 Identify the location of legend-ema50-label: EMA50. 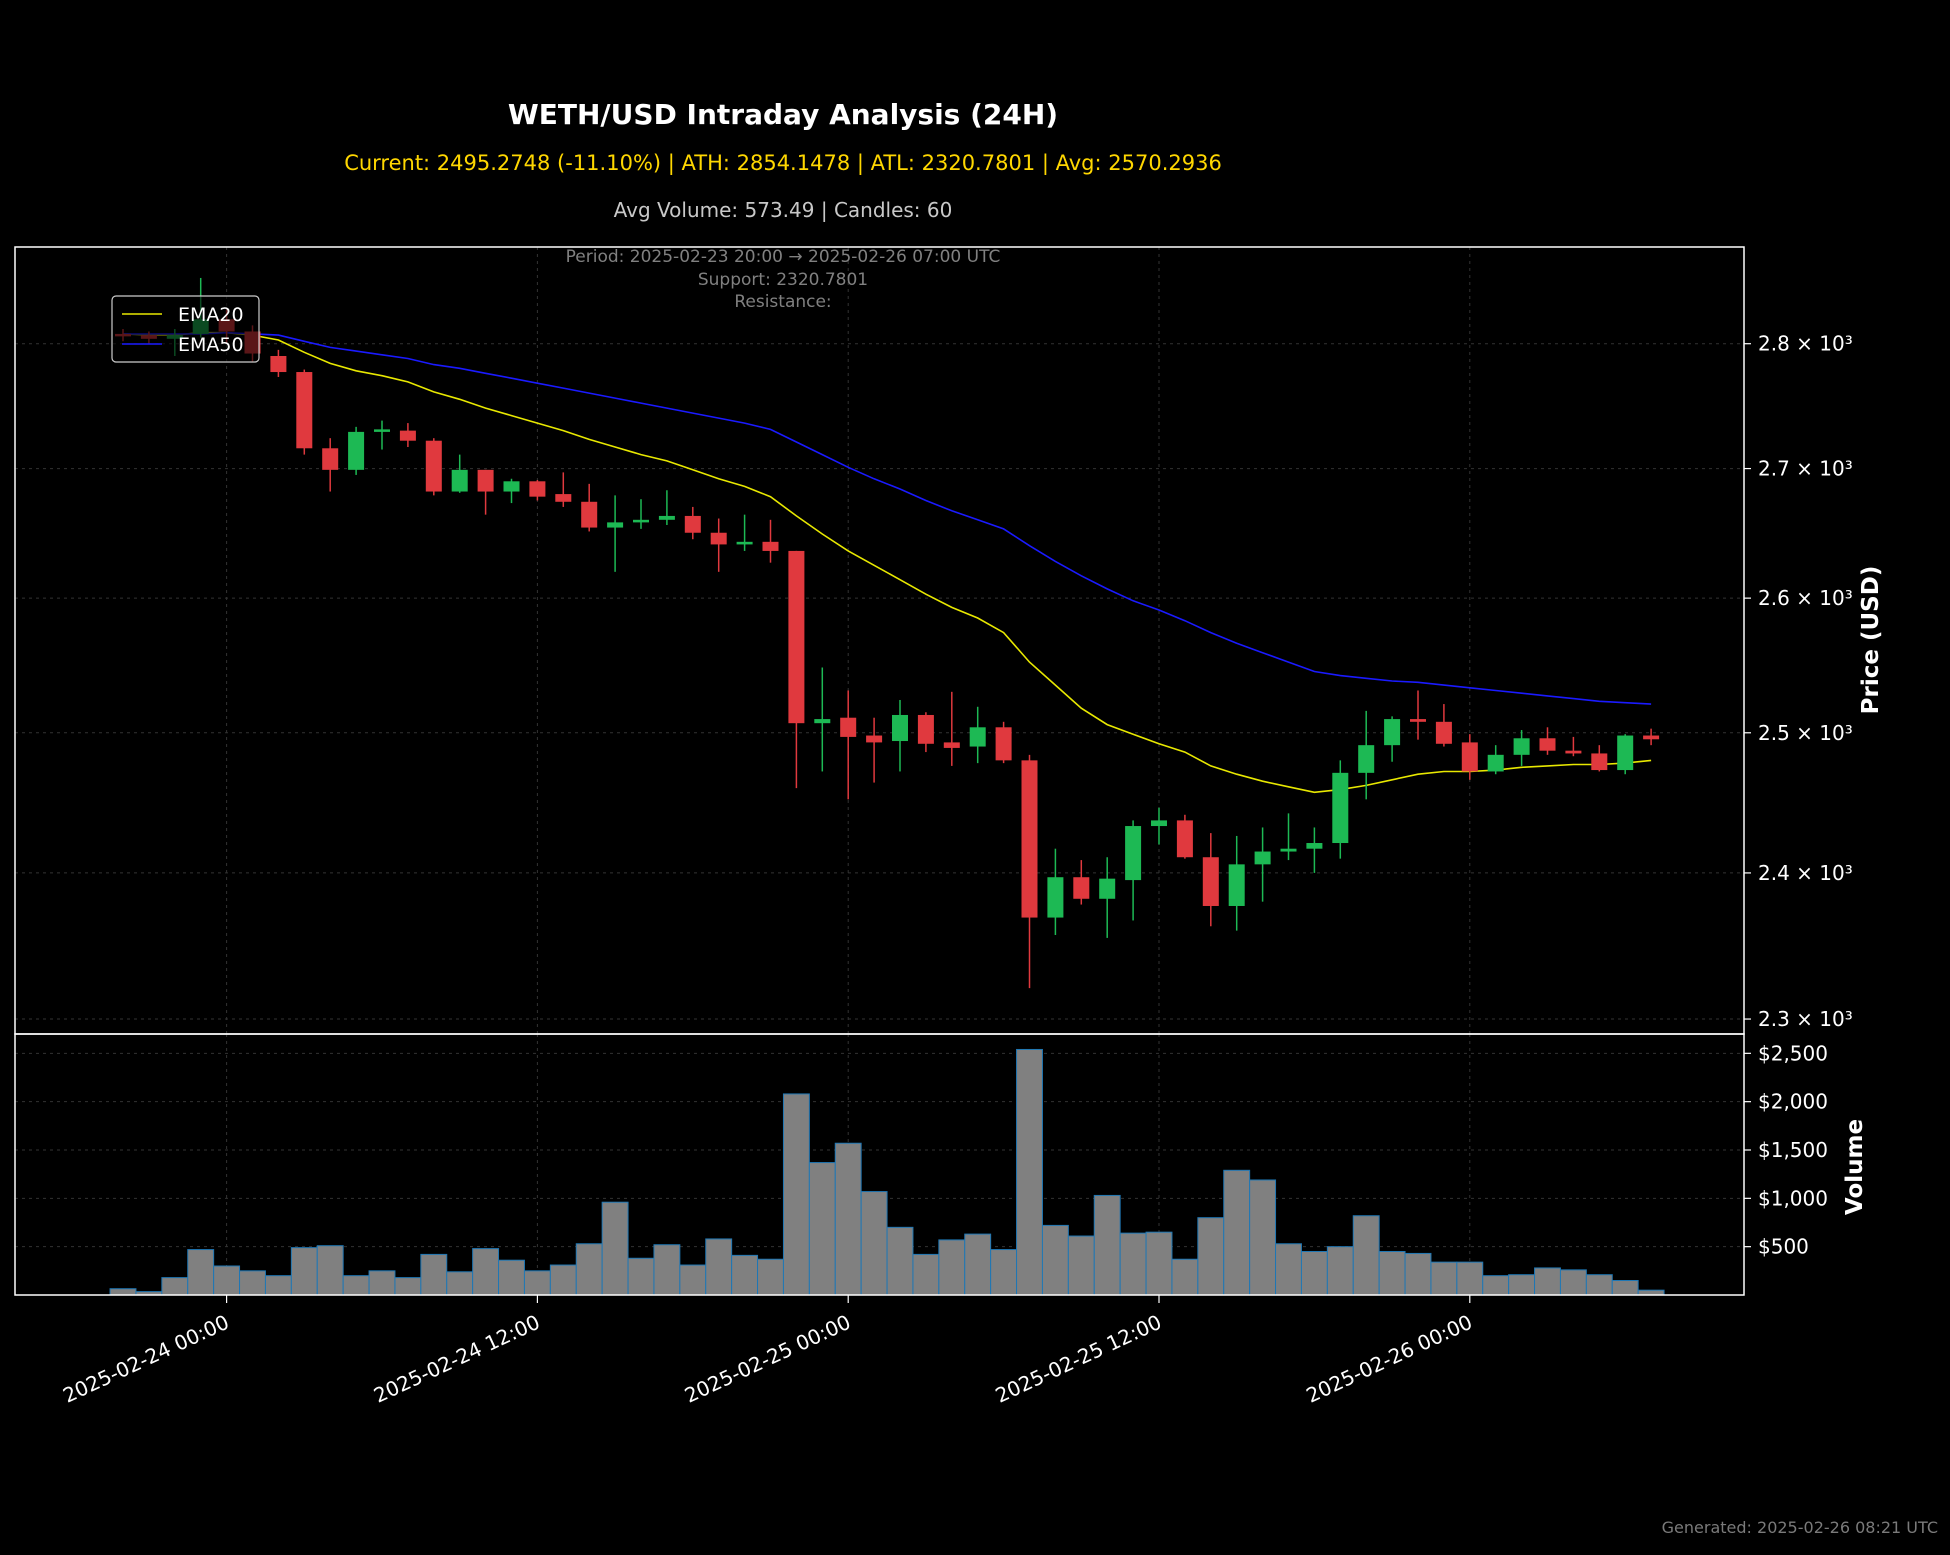
(211, 345).